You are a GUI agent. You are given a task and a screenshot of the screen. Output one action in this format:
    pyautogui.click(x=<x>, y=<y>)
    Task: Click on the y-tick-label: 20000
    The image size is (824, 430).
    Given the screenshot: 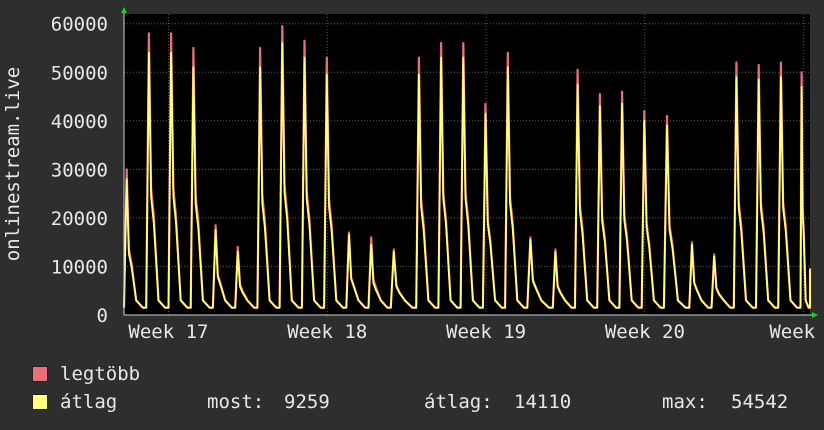 What is the action you would take?
    pyautogui.click(x=79, y=219)
    